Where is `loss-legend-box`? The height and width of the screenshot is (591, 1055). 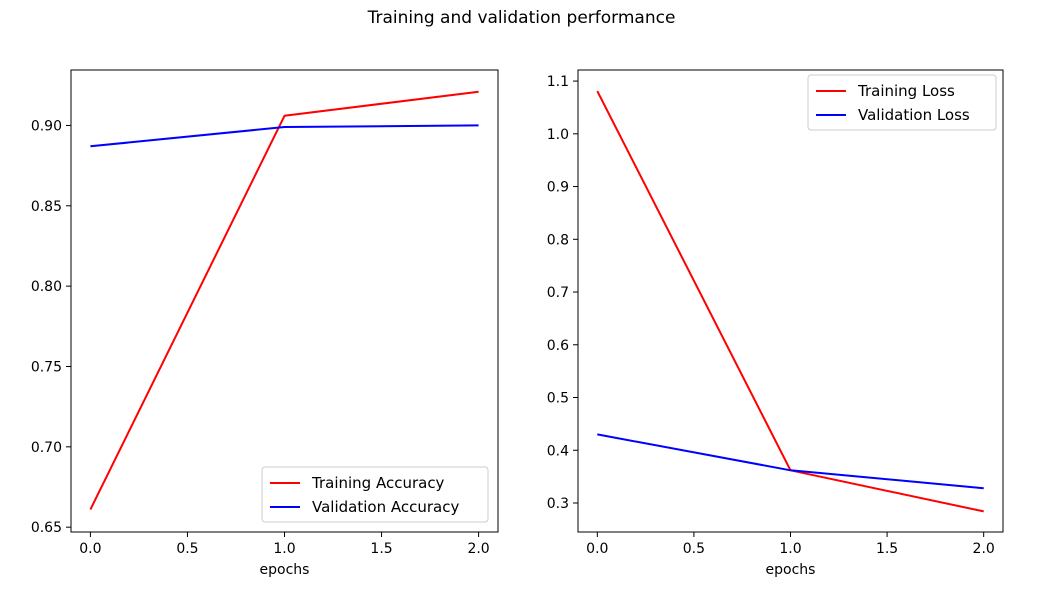
loss-legend-box is located at coordinates (902, 102).